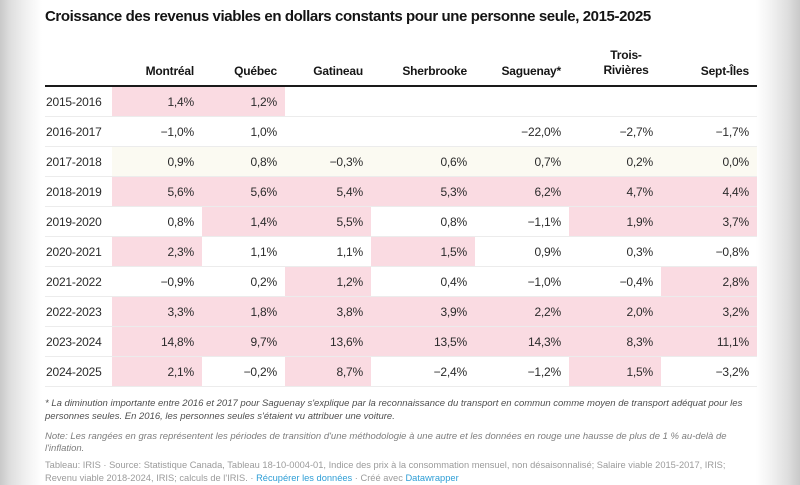  Describe the element at coordinates (709, 101) in the screenshot. I see `value-cell-sept-iles` at that location.